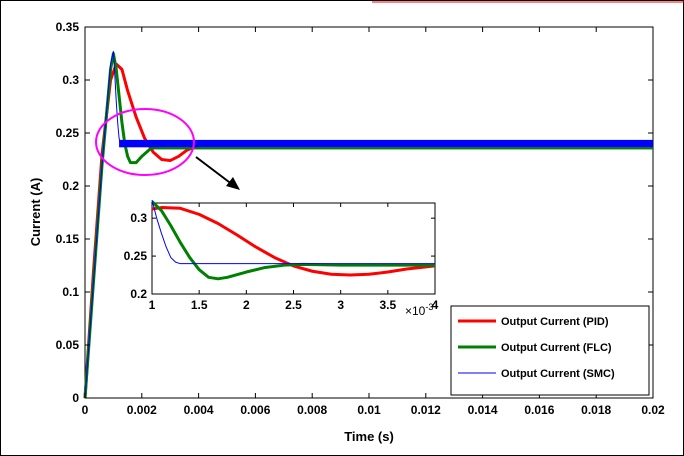 The image size is (684, 456). I want to click on main-x-tick-label: 0.008, so click(312, 410).